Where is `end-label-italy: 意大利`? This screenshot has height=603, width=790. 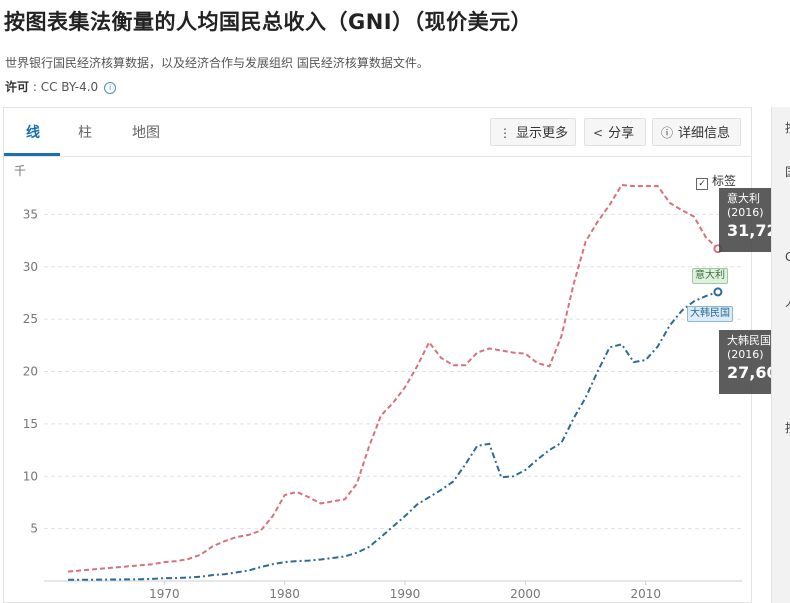 end-label-italy: 意大利 is located at coordinates (710, 276).